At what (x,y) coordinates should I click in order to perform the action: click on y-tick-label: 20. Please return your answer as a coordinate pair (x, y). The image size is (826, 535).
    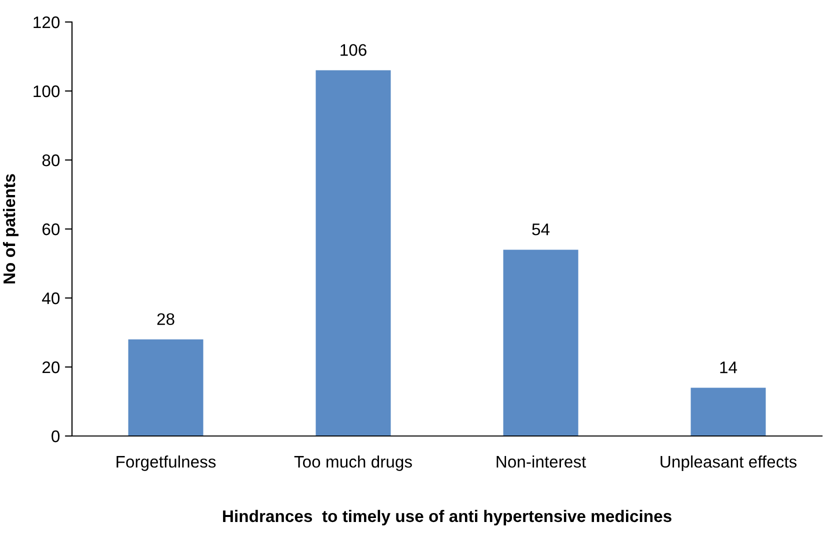
    Looking at the image, I should click on (51, 367).